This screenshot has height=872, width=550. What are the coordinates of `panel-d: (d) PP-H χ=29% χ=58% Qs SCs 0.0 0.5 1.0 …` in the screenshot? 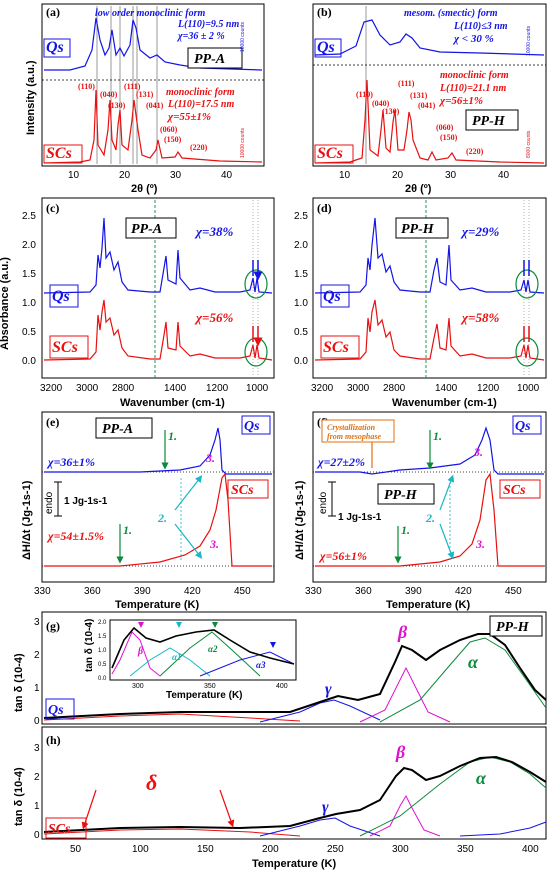 It's located at (420, 303).